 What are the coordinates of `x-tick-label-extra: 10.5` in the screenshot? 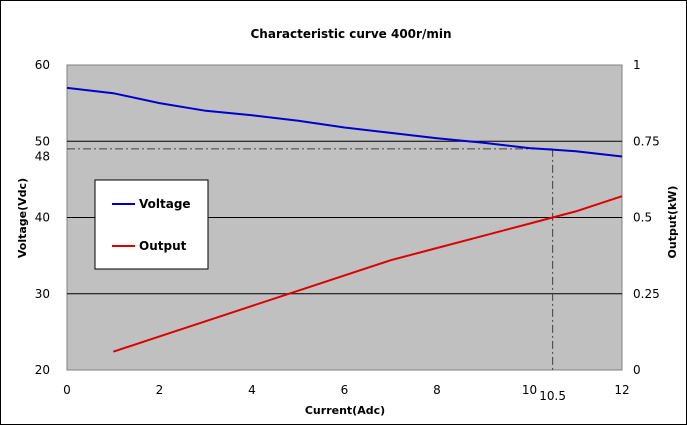 It's located at (552, 396).